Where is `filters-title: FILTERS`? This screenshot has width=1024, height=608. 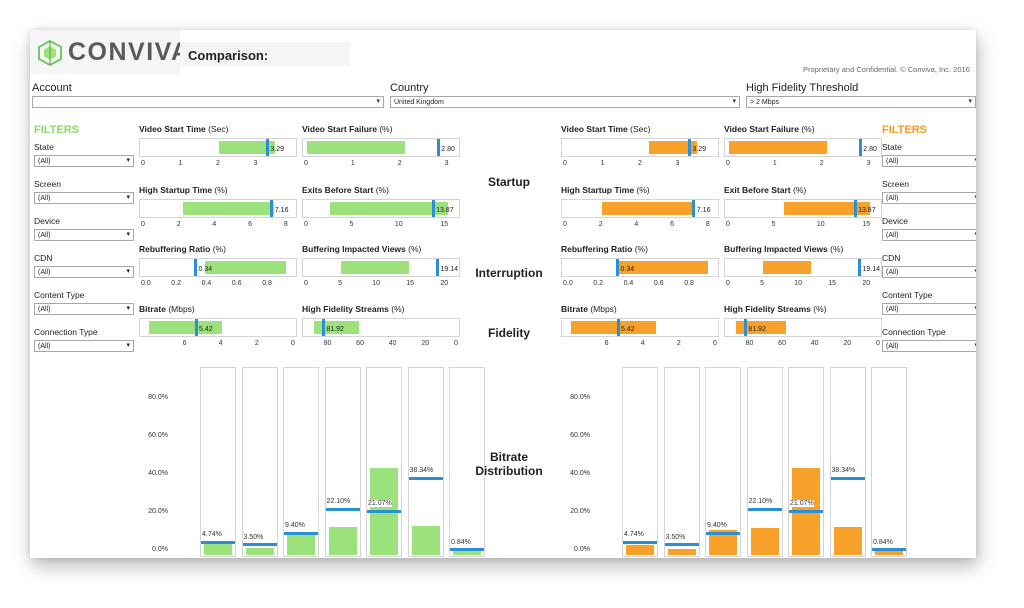 filters-title: FILTERS is located at coordinates (905, 130).